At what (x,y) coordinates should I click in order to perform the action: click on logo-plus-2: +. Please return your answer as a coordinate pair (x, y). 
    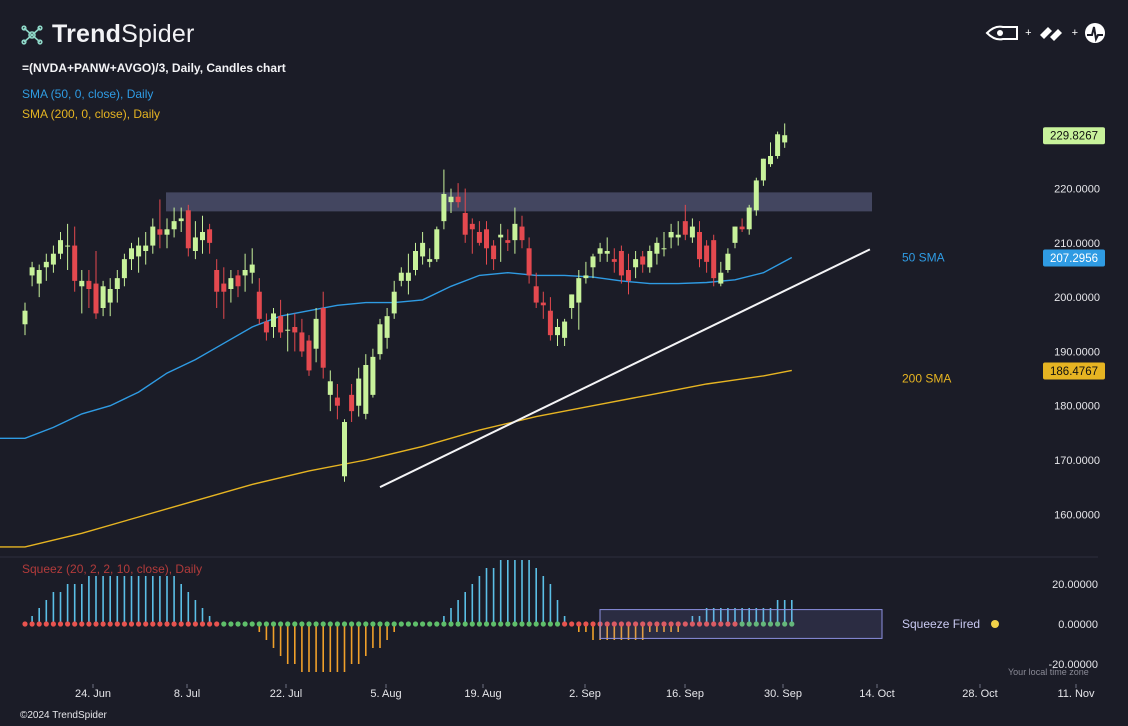
    Looking at the image, I should click on (1074, 33).